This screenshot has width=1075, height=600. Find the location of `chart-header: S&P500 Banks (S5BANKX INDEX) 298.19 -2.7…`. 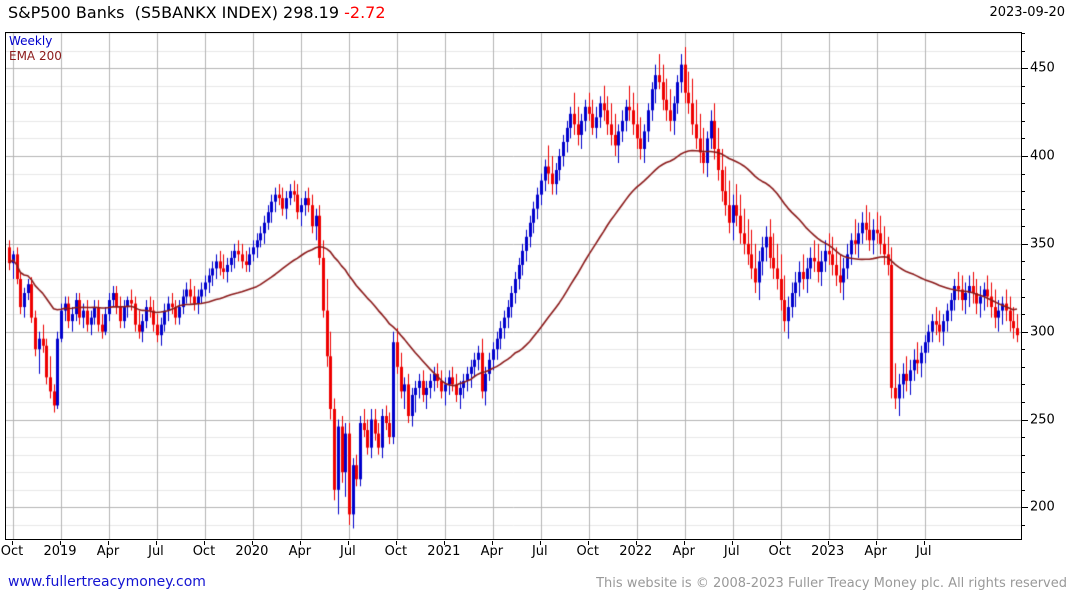

chart-header: S&P500 Banks (S5BANKX INDEX) 298.19 -2.7… is located at coordinates (537, 14).